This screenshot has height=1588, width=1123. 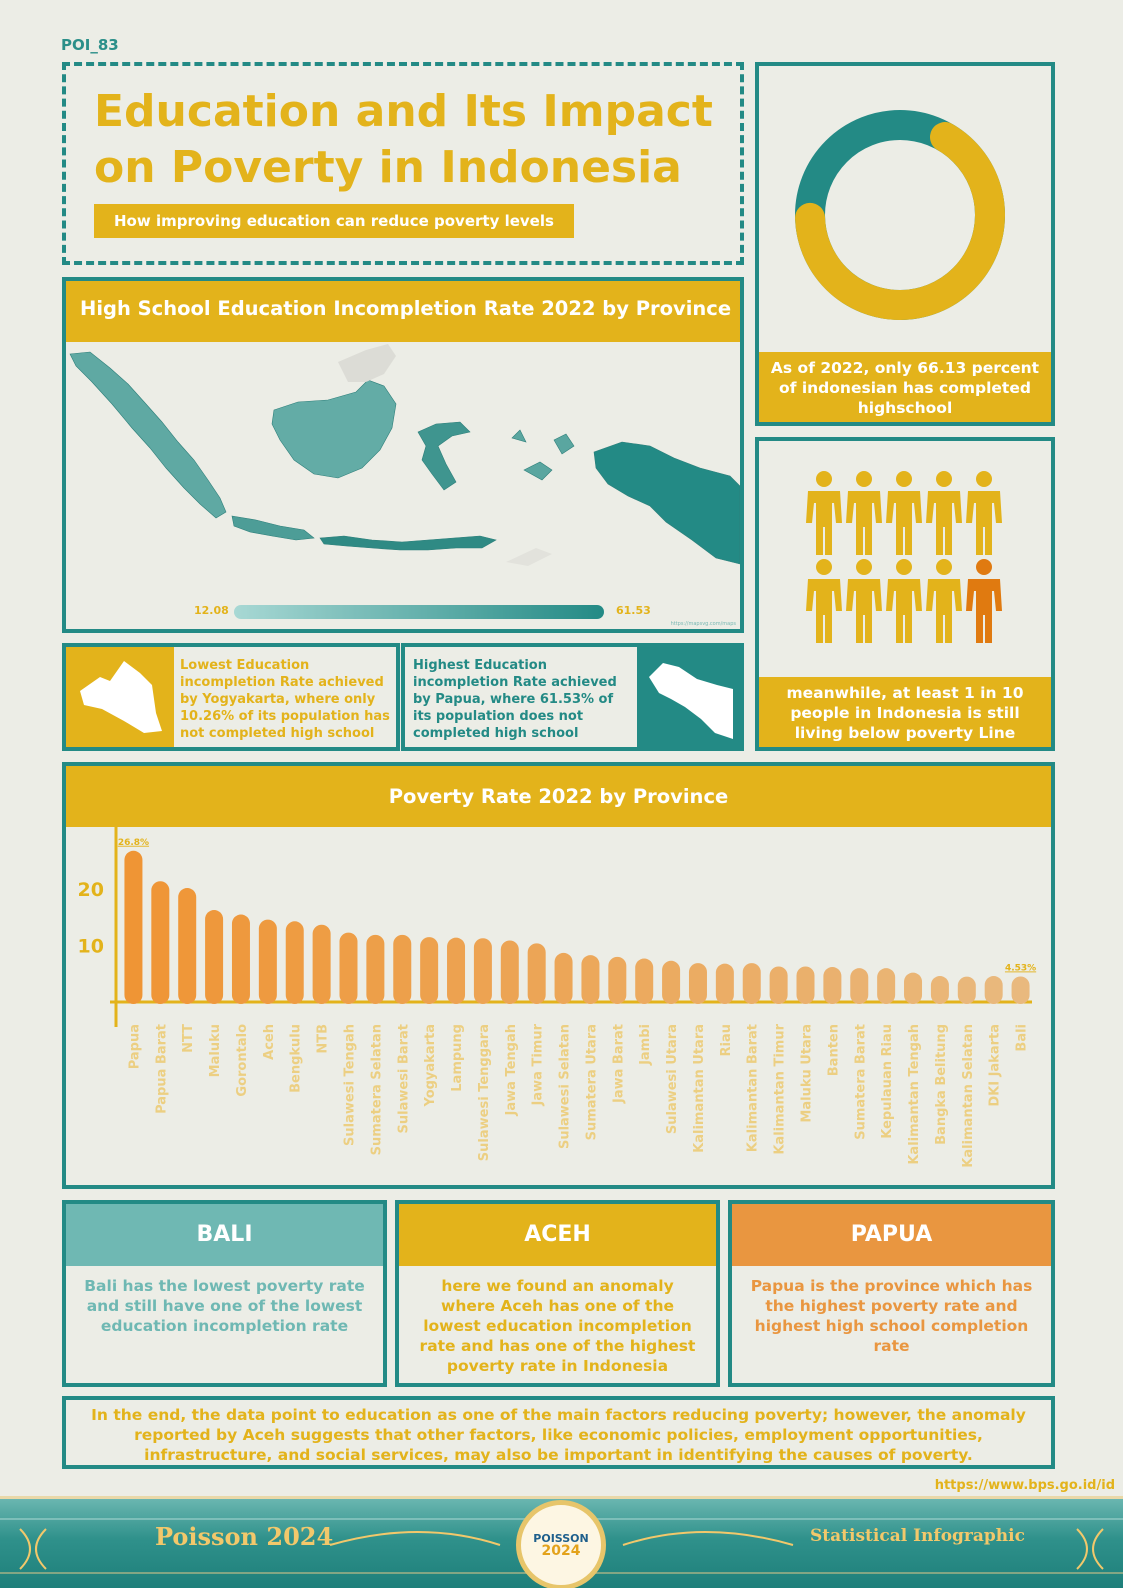 What do you see at coordinates (538, 1064) in the screenshot?
I see `x-tick-label: Jawa Timur` at bounding box center [538, 1064].